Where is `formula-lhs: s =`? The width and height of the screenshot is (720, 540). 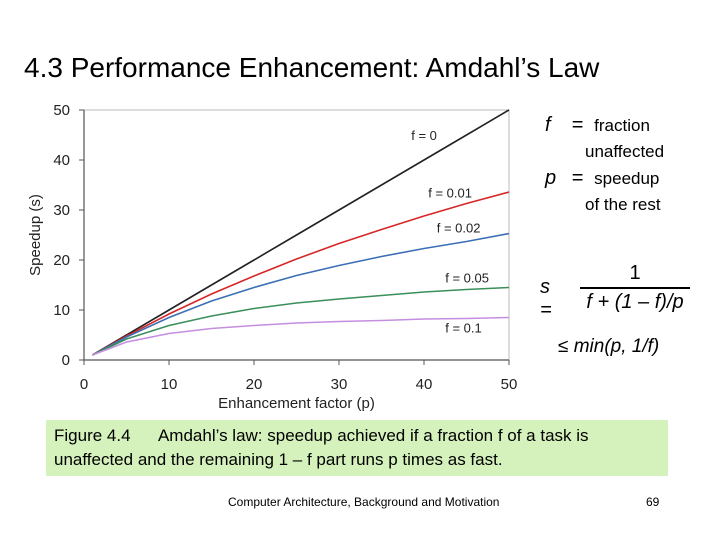 formula-lhs: s = is located at coordinates (546, 298).